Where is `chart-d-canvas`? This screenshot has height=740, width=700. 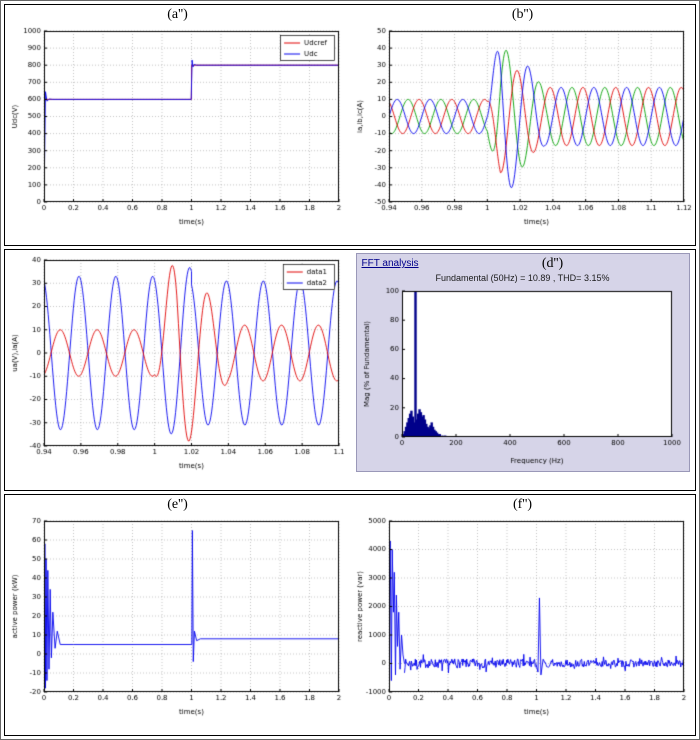 chart-d-canvas is located at coordinates (522, 376).